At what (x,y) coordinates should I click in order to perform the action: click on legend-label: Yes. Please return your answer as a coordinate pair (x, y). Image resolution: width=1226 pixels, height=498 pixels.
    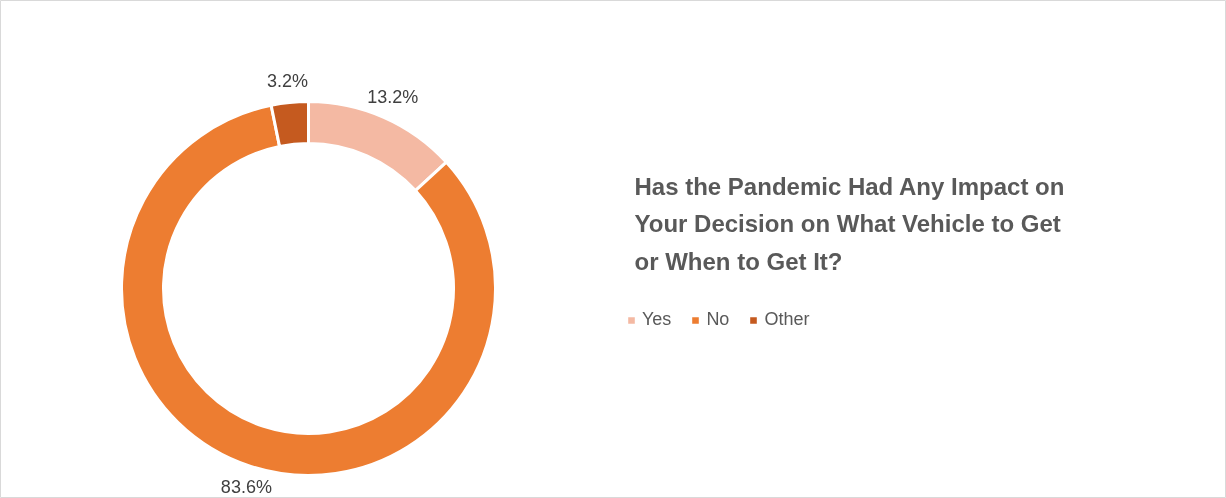
    Looking at the image, I should click on (657, 319).